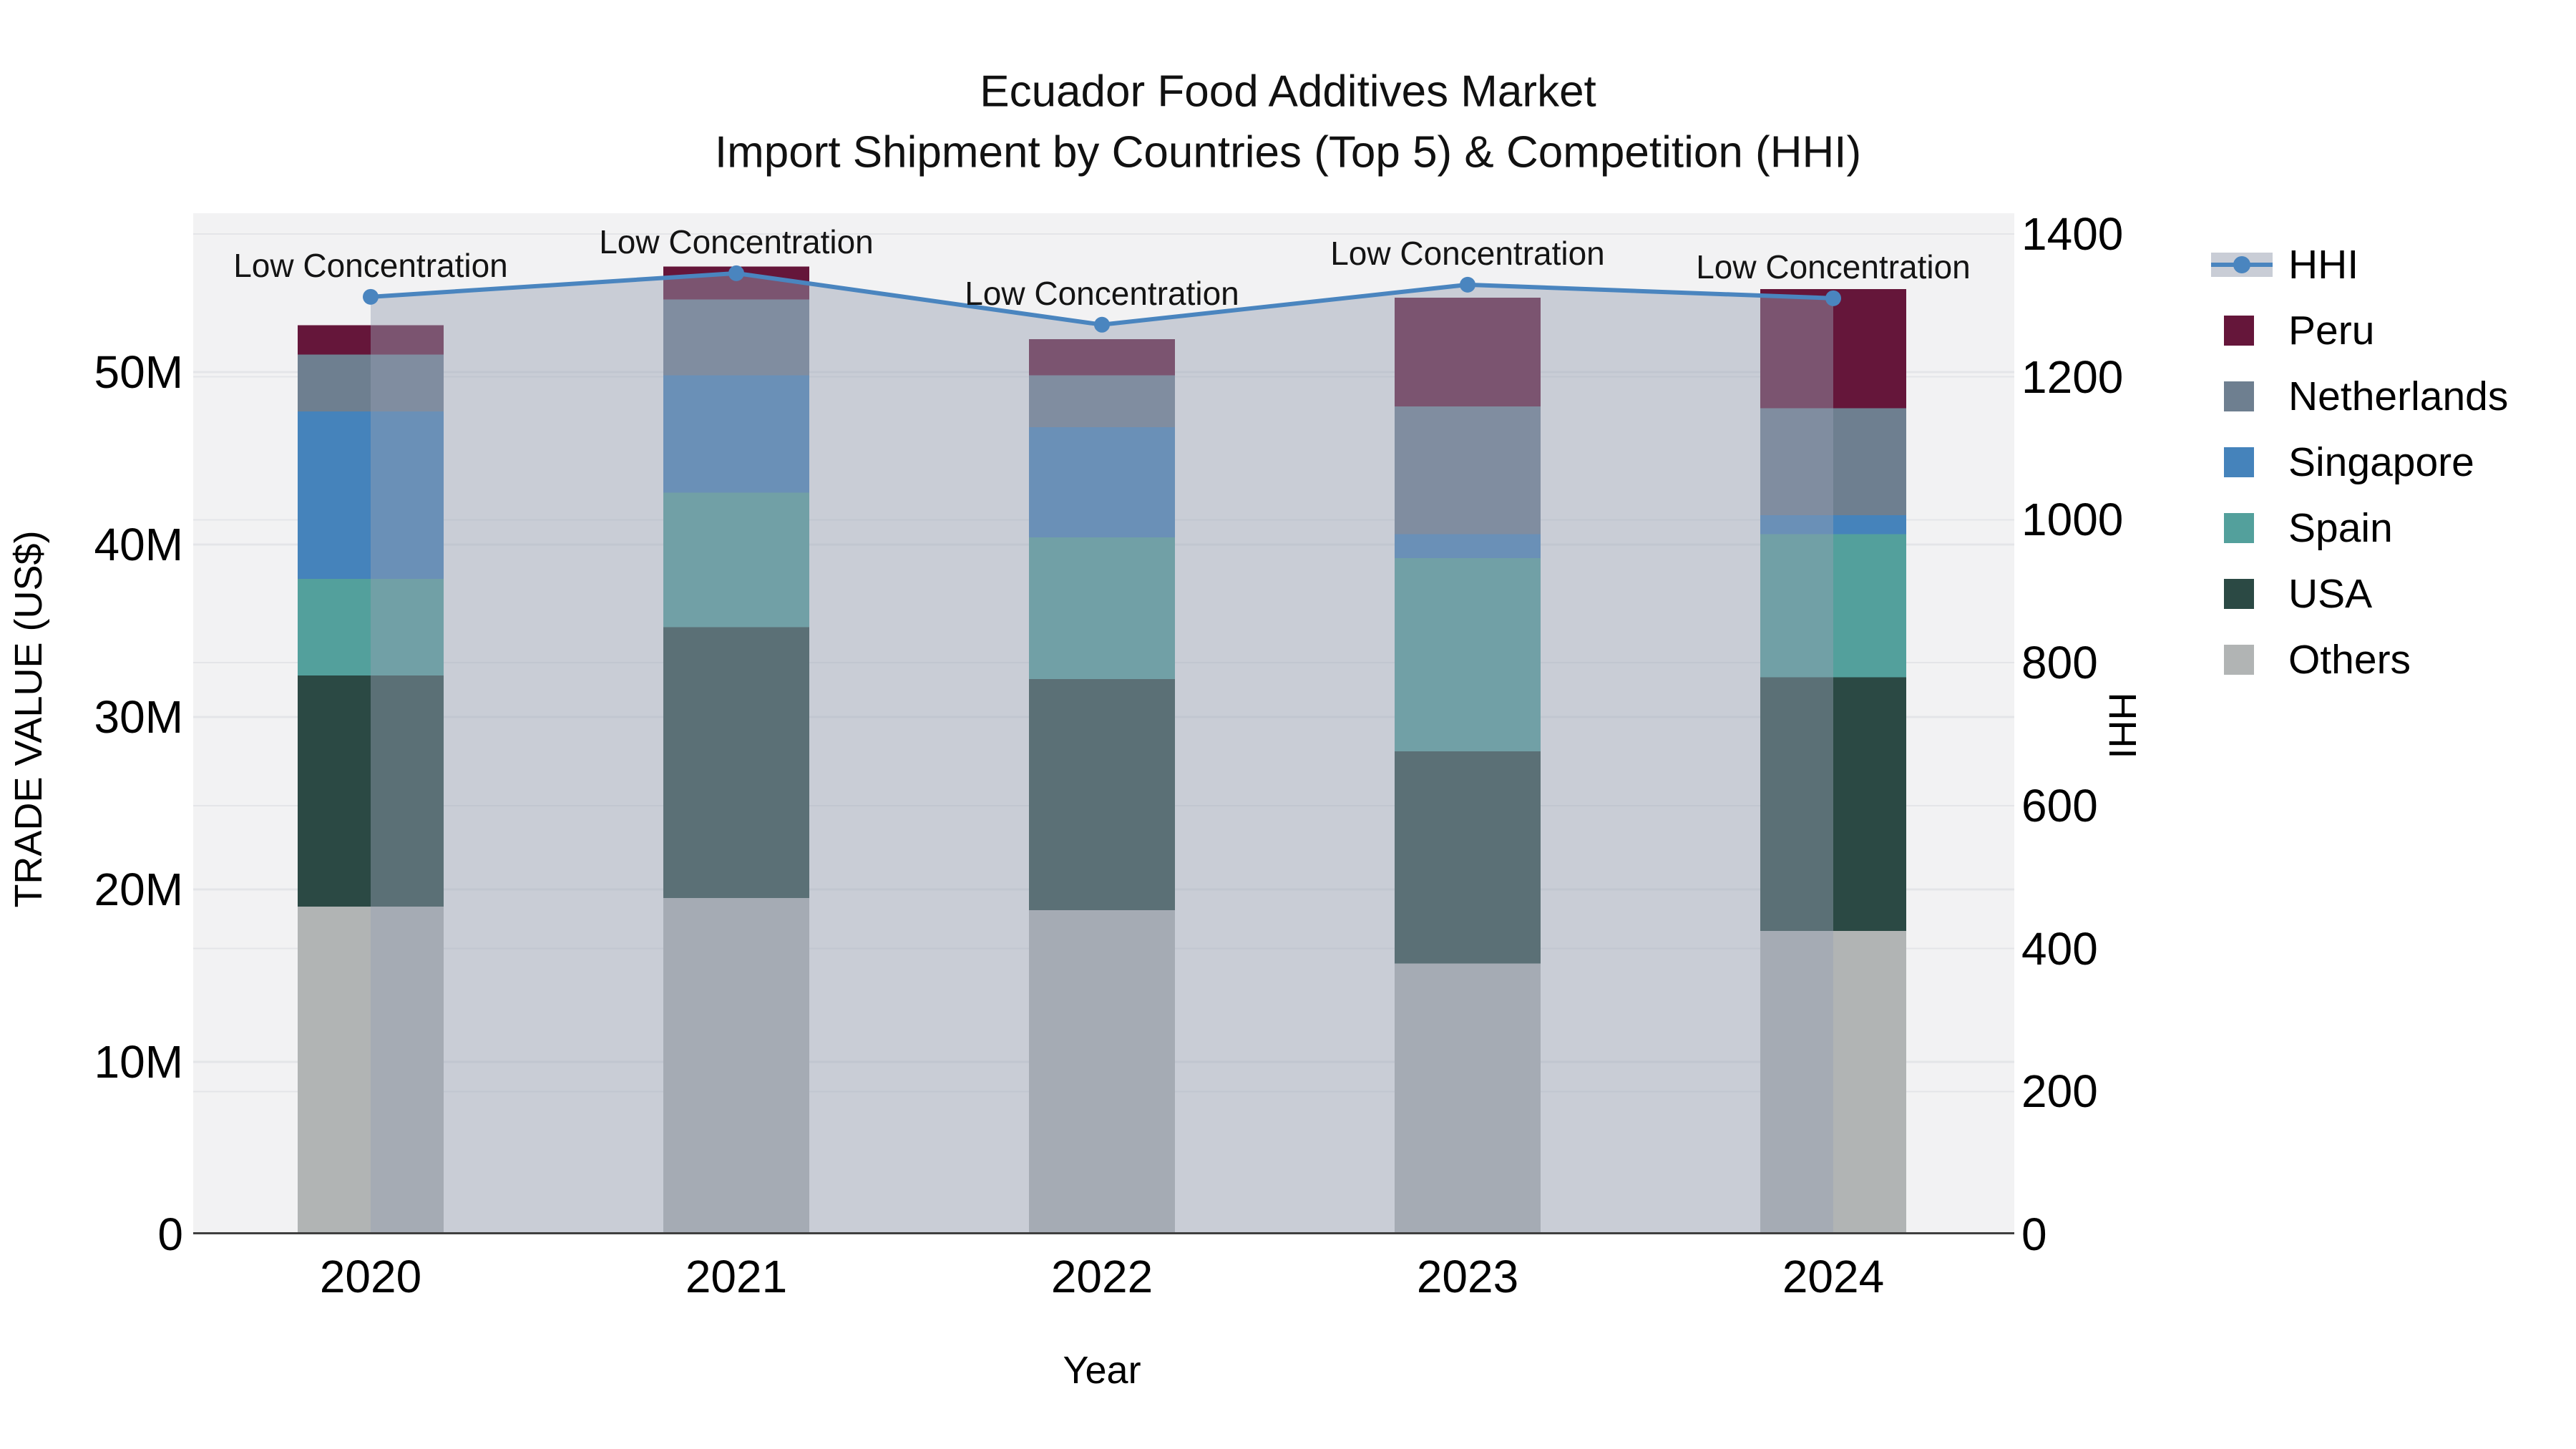  What do you see at coordinates (371, 1070) in the screenshot?
I see `bar-segment-others-2020` at bounding box center [371, 1070].